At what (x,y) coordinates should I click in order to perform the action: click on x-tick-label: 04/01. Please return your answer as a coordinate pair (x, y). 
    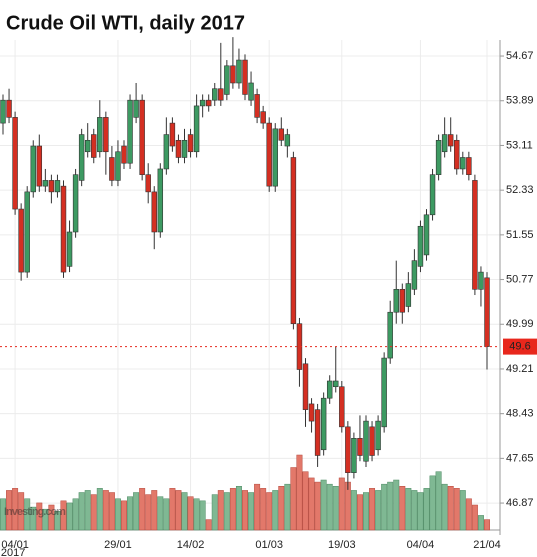
    Looking at the image, I should click on (15, 545).